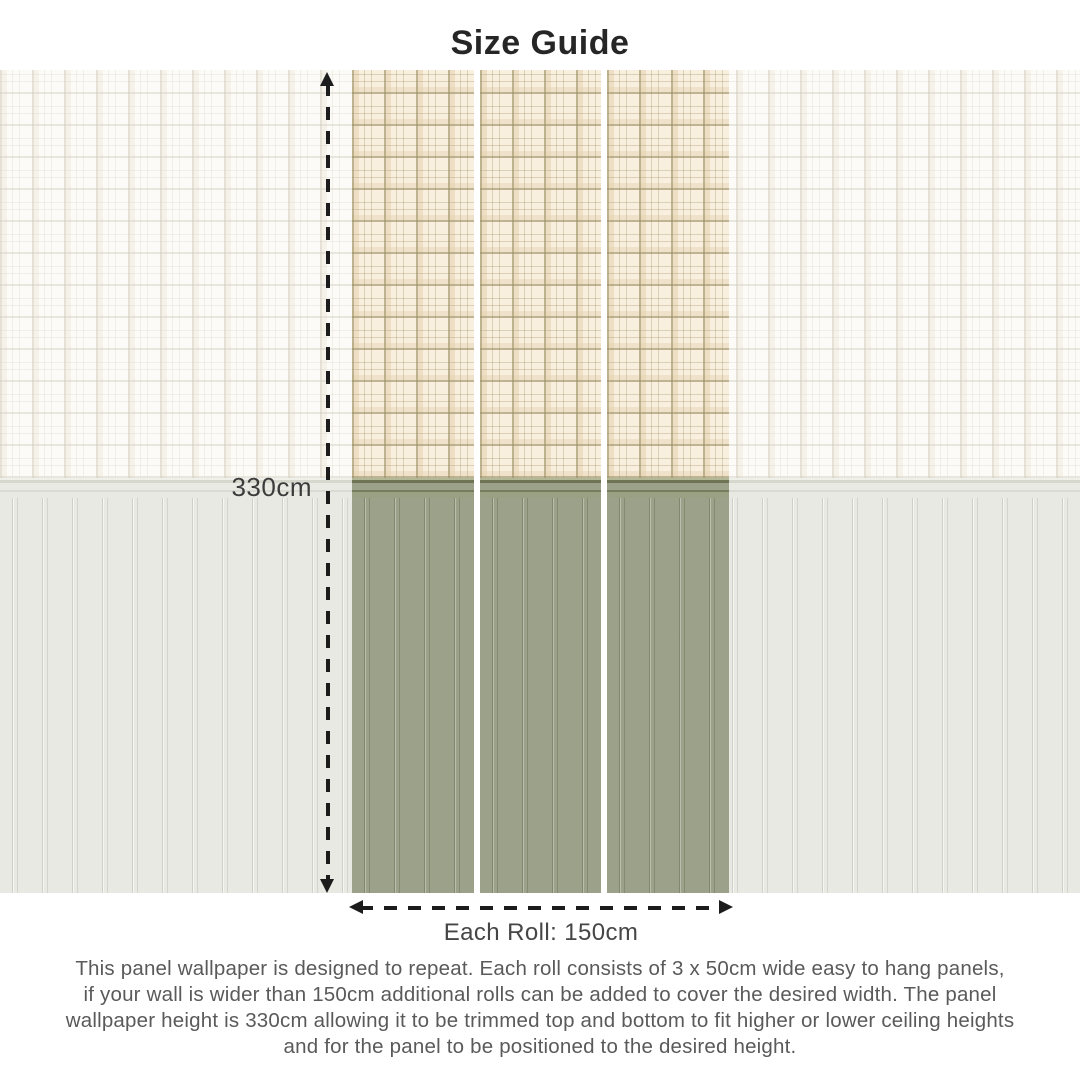 This screenshot has height=1080, width=1080. What do you see at coordinates (356, 907) in the screenshot?
I see `arrowhead-left-icon` at bounding box center [356, 907].